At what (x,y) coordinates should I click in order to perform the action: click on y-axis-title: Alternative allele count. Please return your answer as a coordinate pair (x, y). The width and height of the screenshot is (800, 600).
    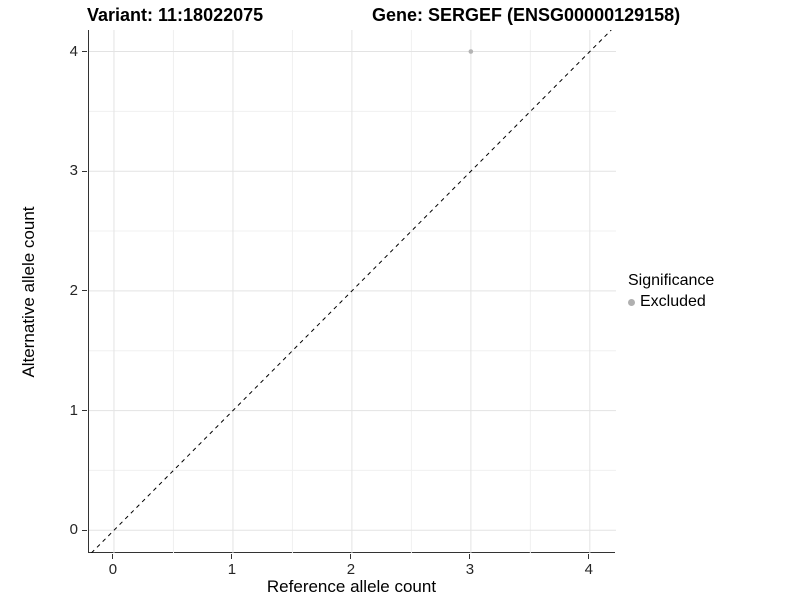
    Looking at the image, I should click on (28, 292).